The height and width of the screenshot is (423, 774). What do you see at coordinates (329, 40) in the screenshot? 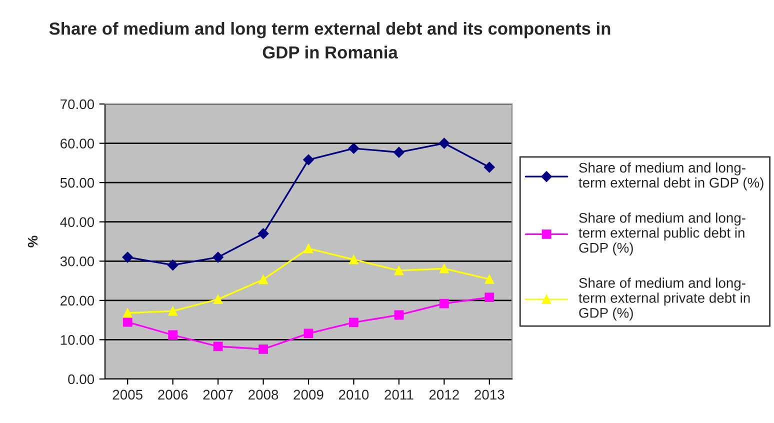
I see `chart-title: Share of medium and long term external debt and its components in GDP in Romania` at bounding box center [329, 40].